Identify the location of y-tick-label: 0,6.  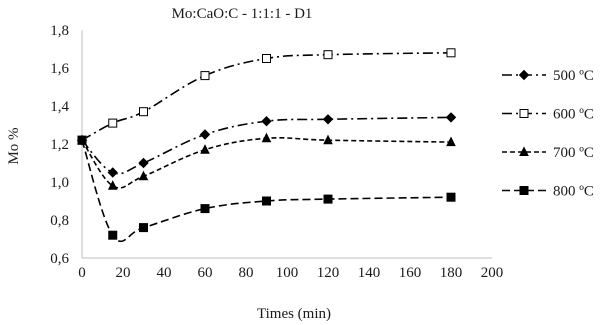
(59, 259).